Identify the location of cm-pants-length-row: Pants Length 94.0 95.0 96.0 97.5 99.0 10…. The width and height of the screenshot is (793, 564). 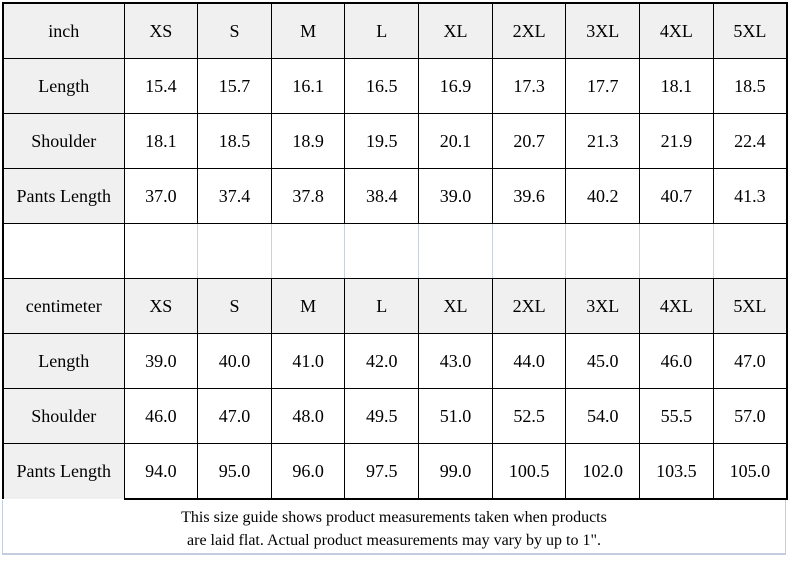
(395, 471).